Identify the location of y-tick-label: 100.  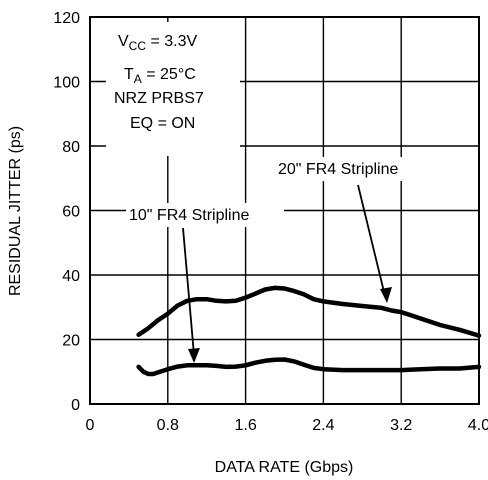
(66, 83).